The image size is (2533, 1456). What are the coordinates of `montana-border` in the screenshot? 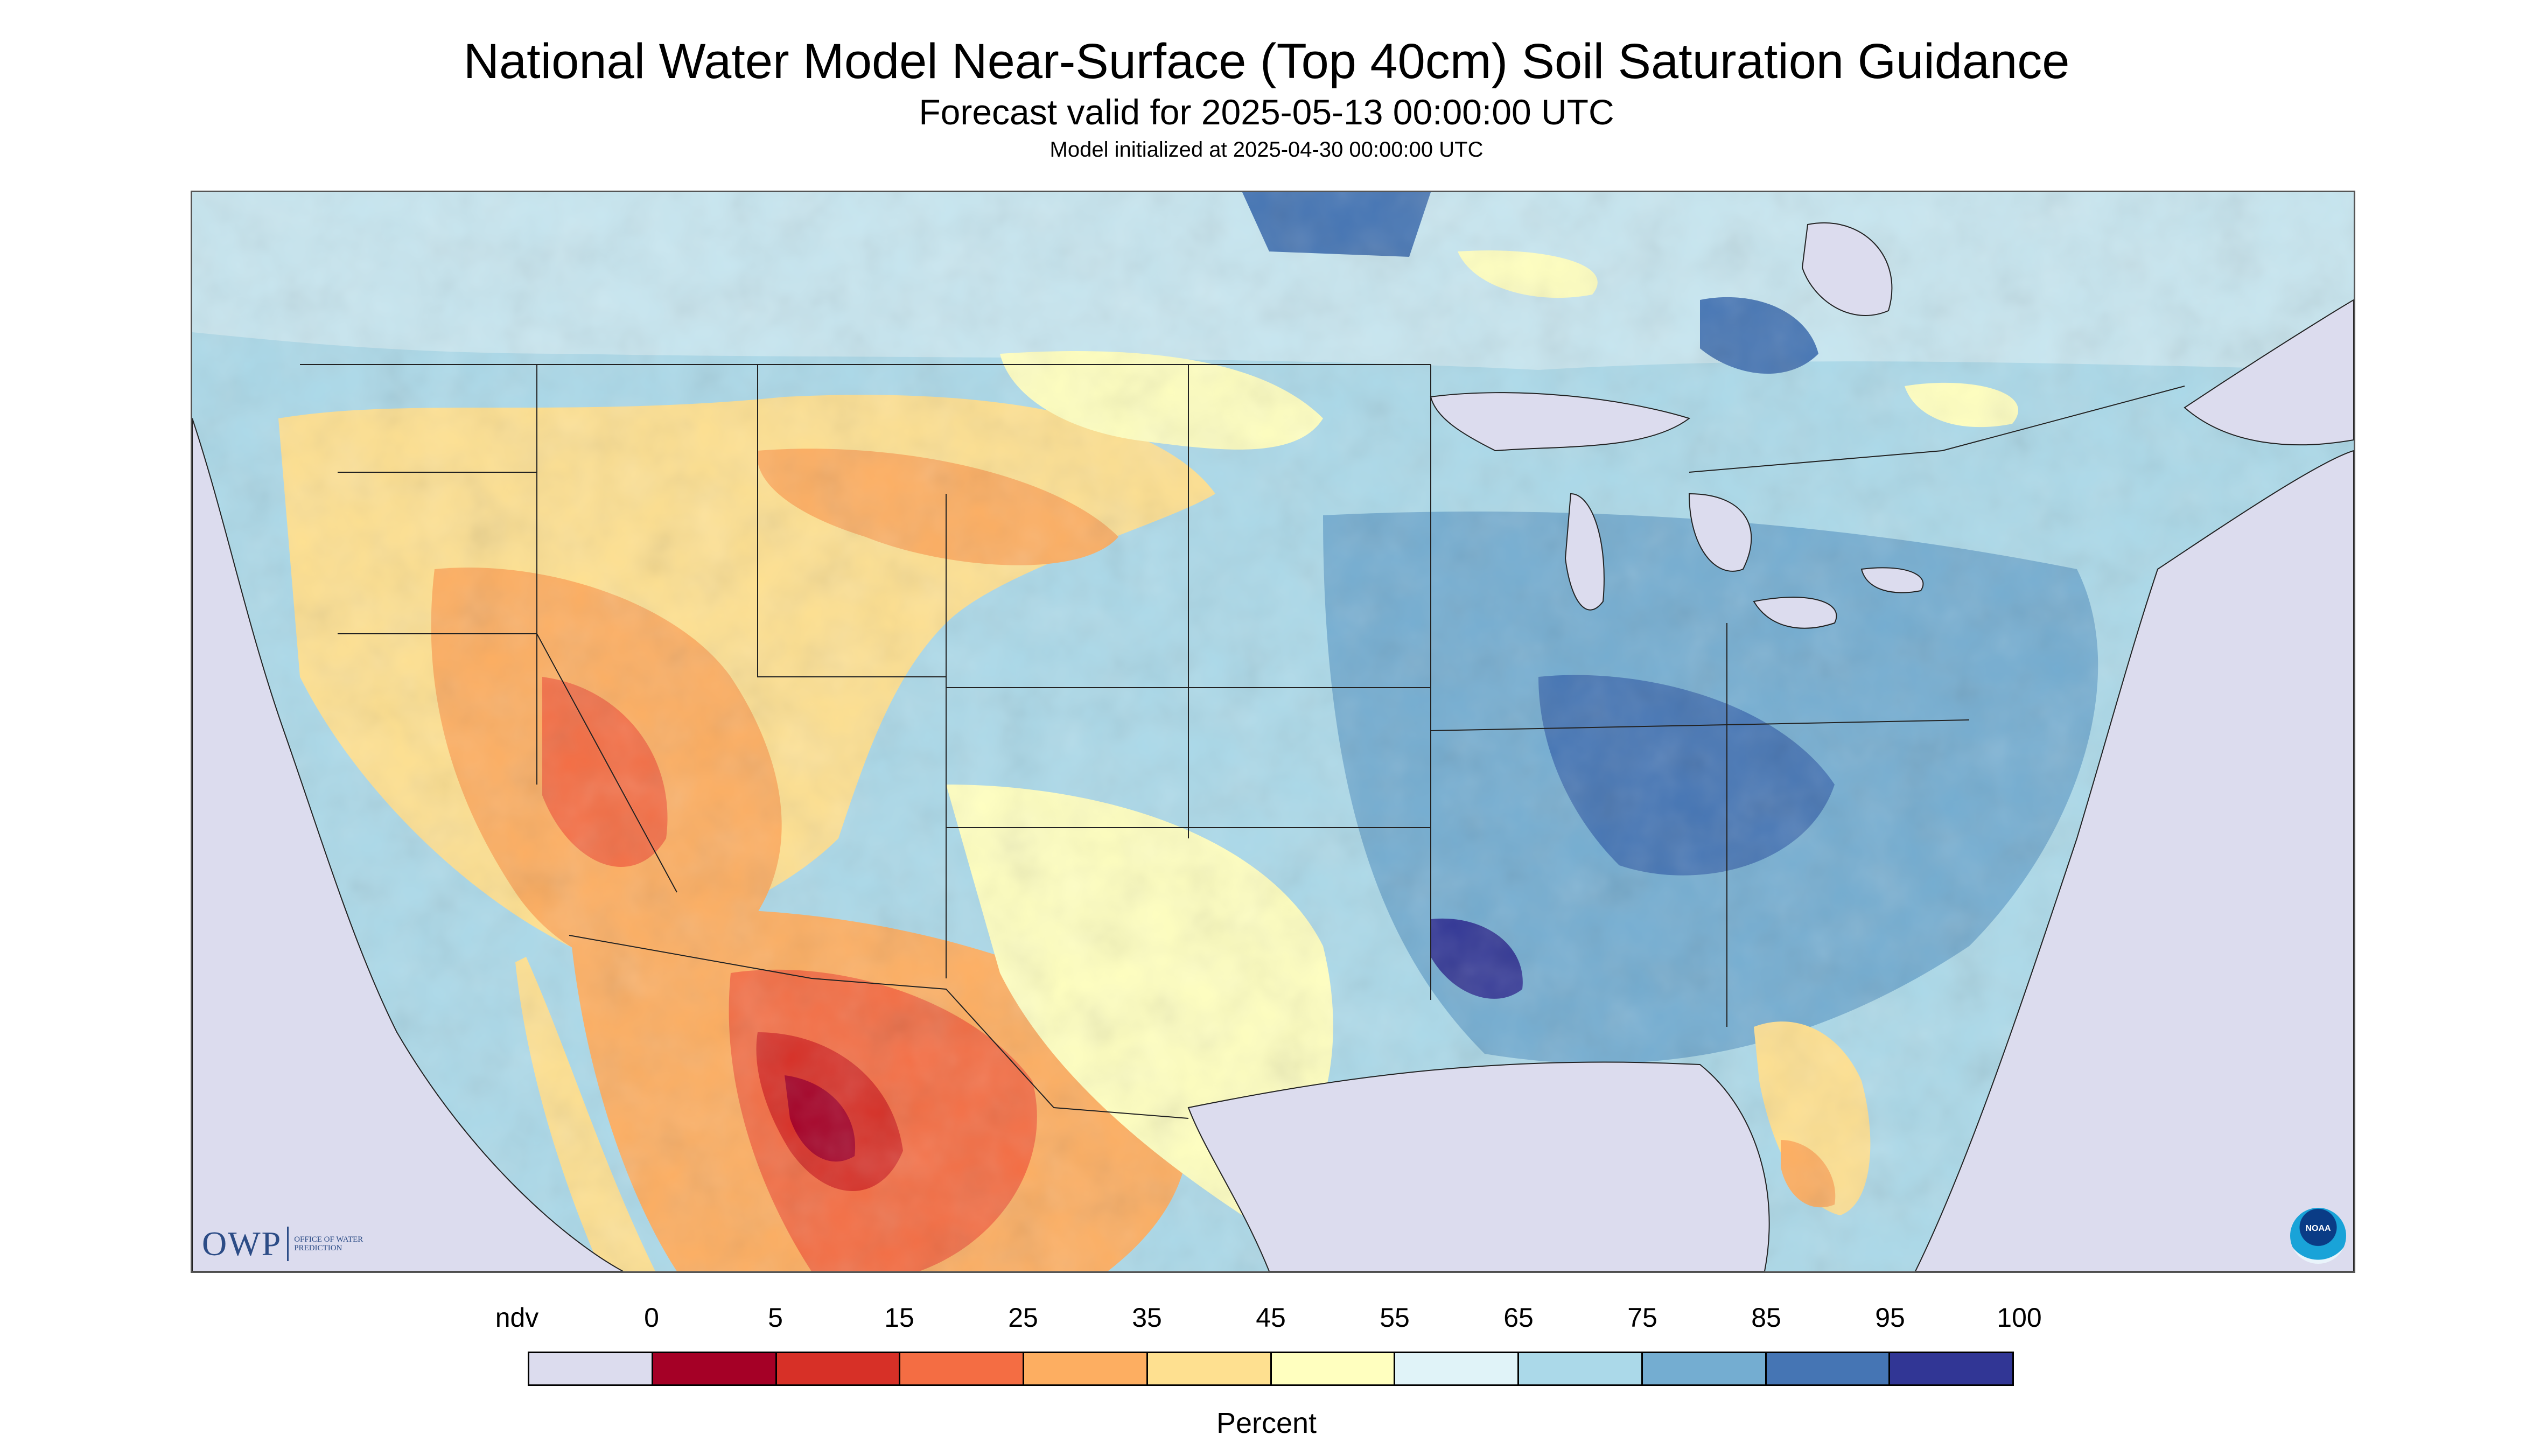 It's located at (851, 521).